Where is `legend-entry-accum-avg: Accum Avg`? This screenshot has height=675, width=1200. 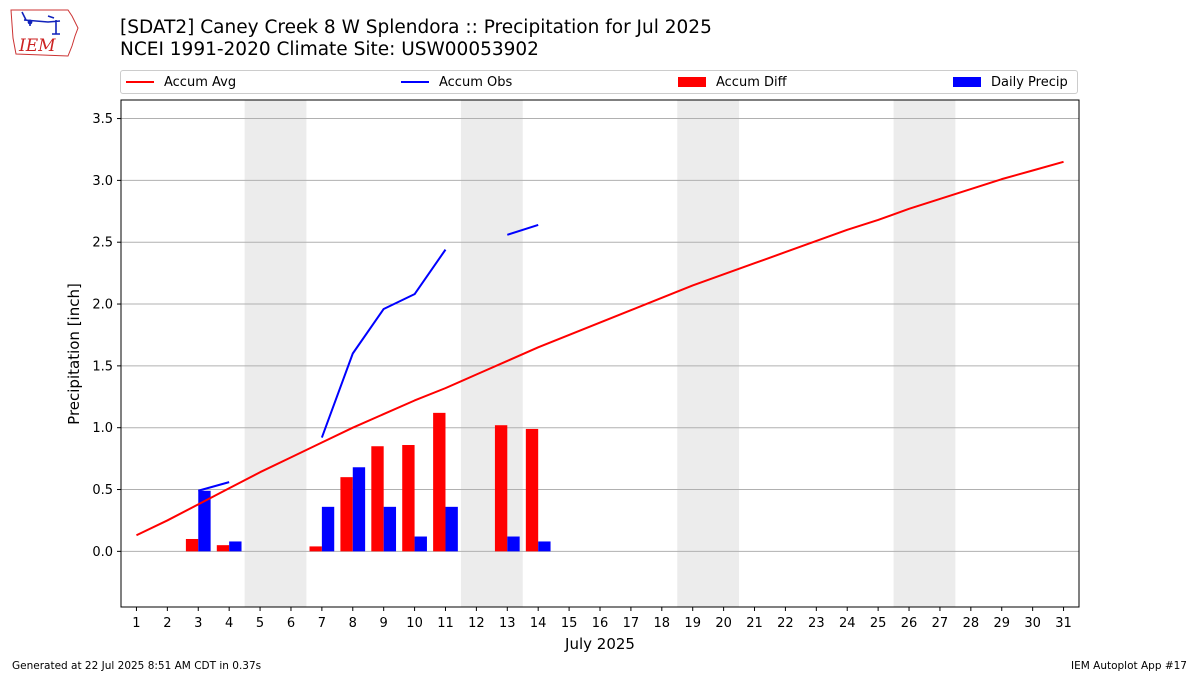
legend-entry-accum-avg: Accum Avg is located at coordinates (181, 83).